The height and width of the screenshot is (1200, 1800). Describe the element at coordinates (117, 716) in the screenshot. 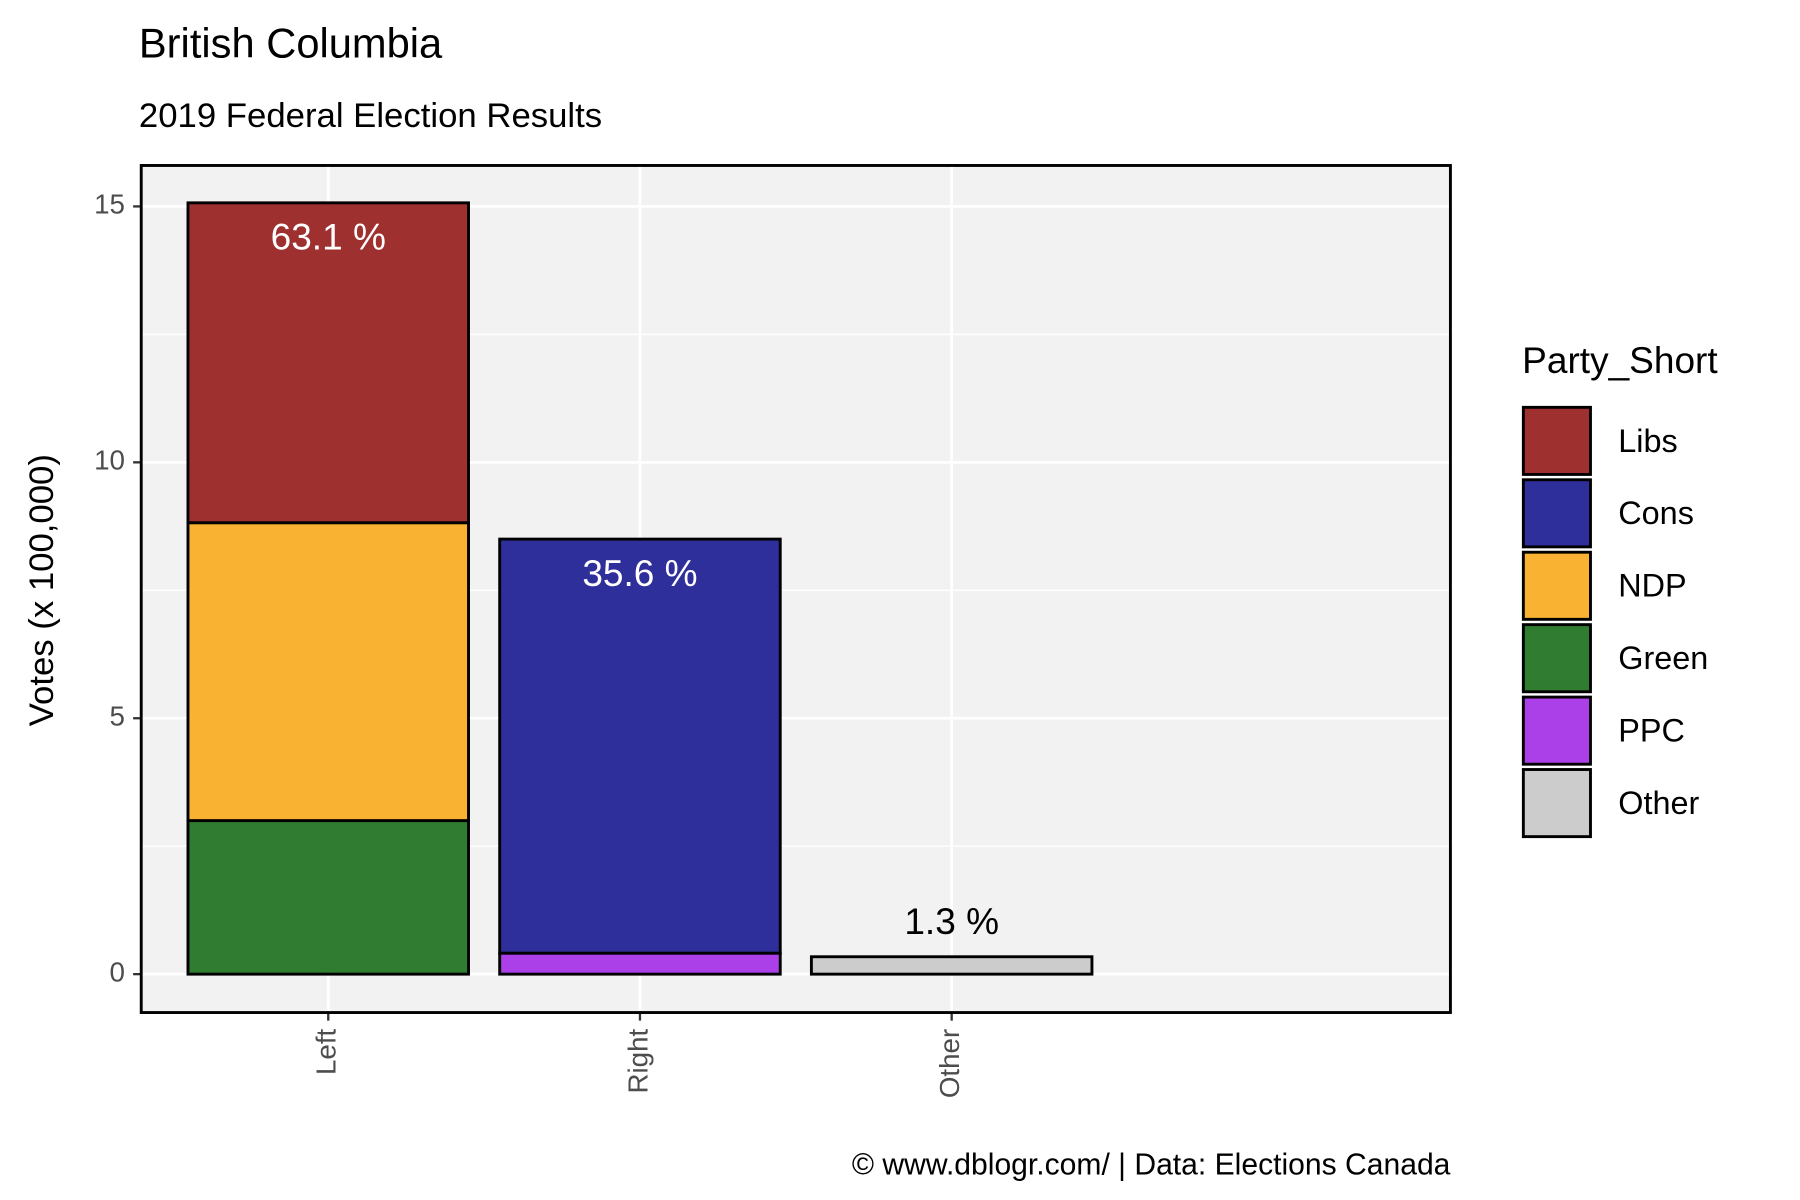

I see `y-tick-label: 5` at that location.